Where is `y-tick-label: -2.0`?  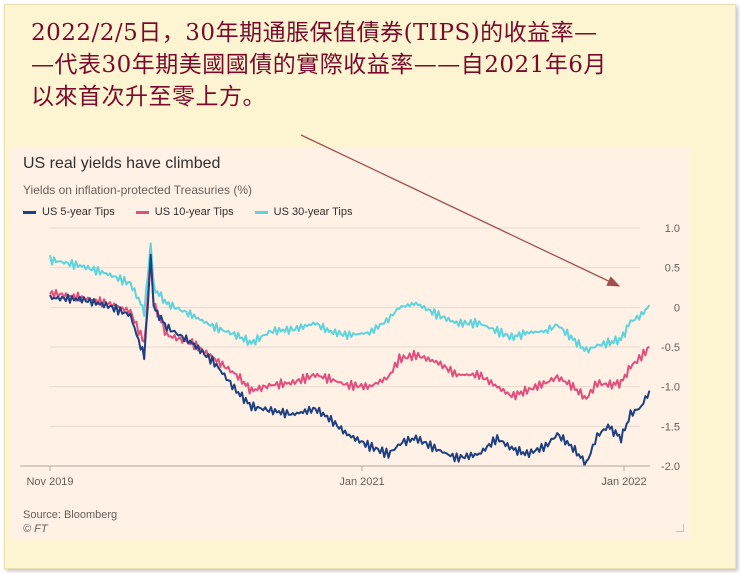
y-tick-label: -2.0 is located at coordinates (670, 467).